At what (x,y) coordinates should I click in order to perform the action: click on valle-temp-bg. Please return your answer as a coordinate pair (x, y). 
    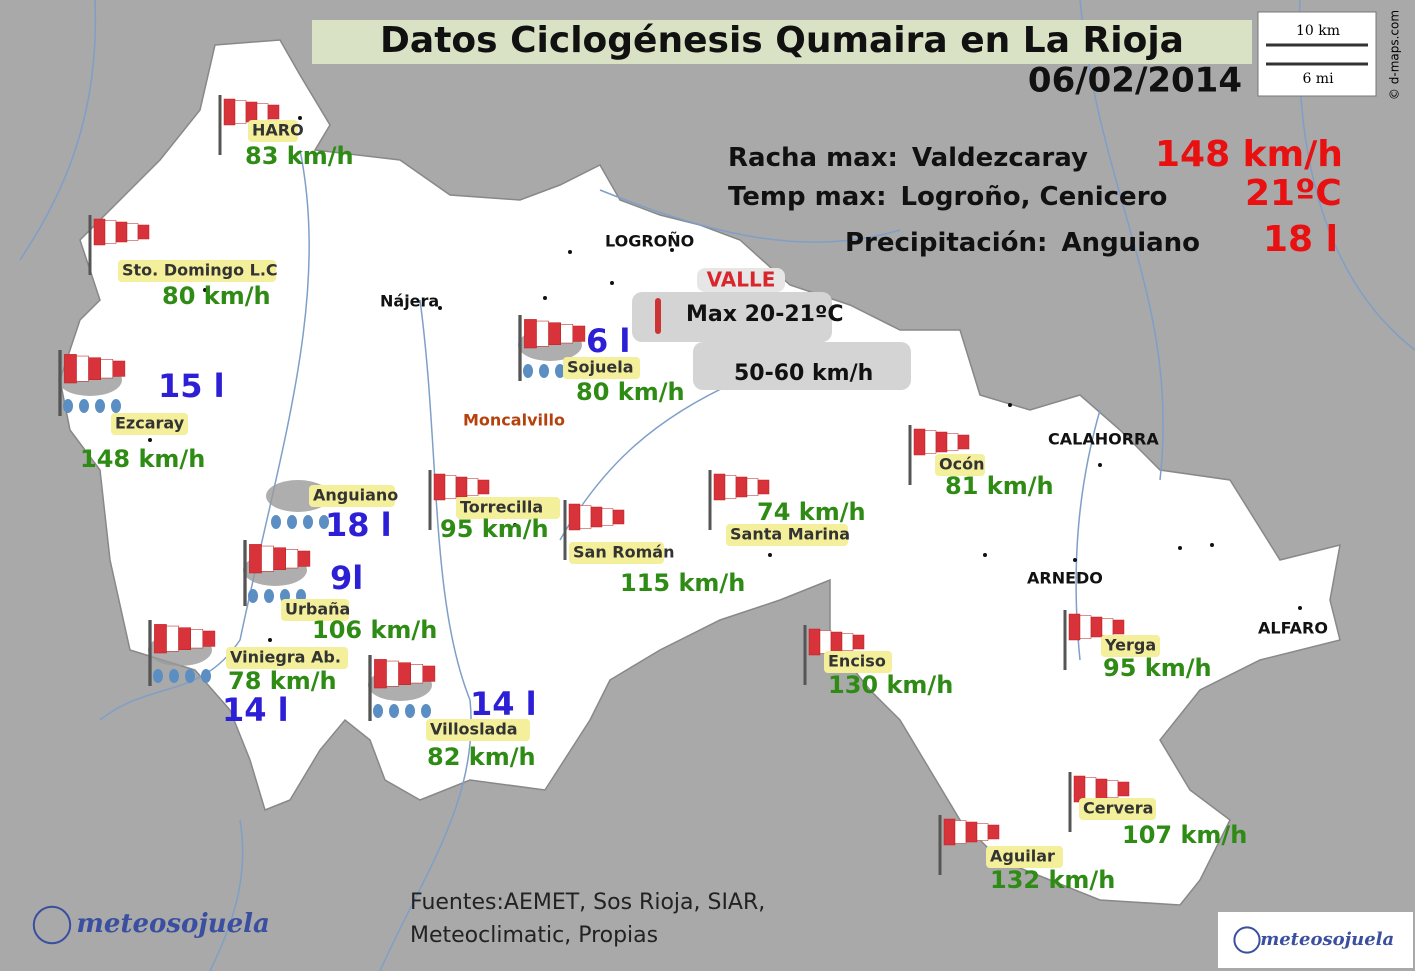
    Looking at the image, I should click on (732, 317).